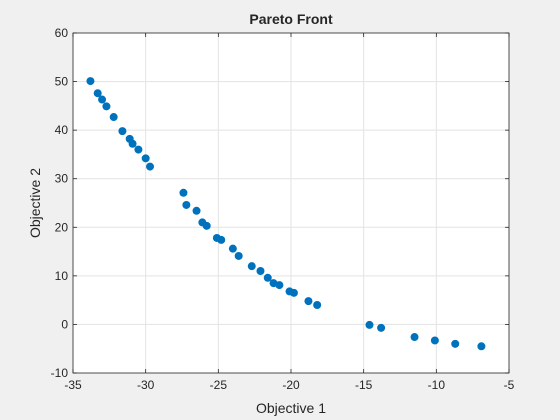 Image resolution: width=560 pixels, height=420 pixels. What do you see at coordinates (509, 385) in the screenshot?
I see `x-tick-label: -5` at bounding box center [509, 385].